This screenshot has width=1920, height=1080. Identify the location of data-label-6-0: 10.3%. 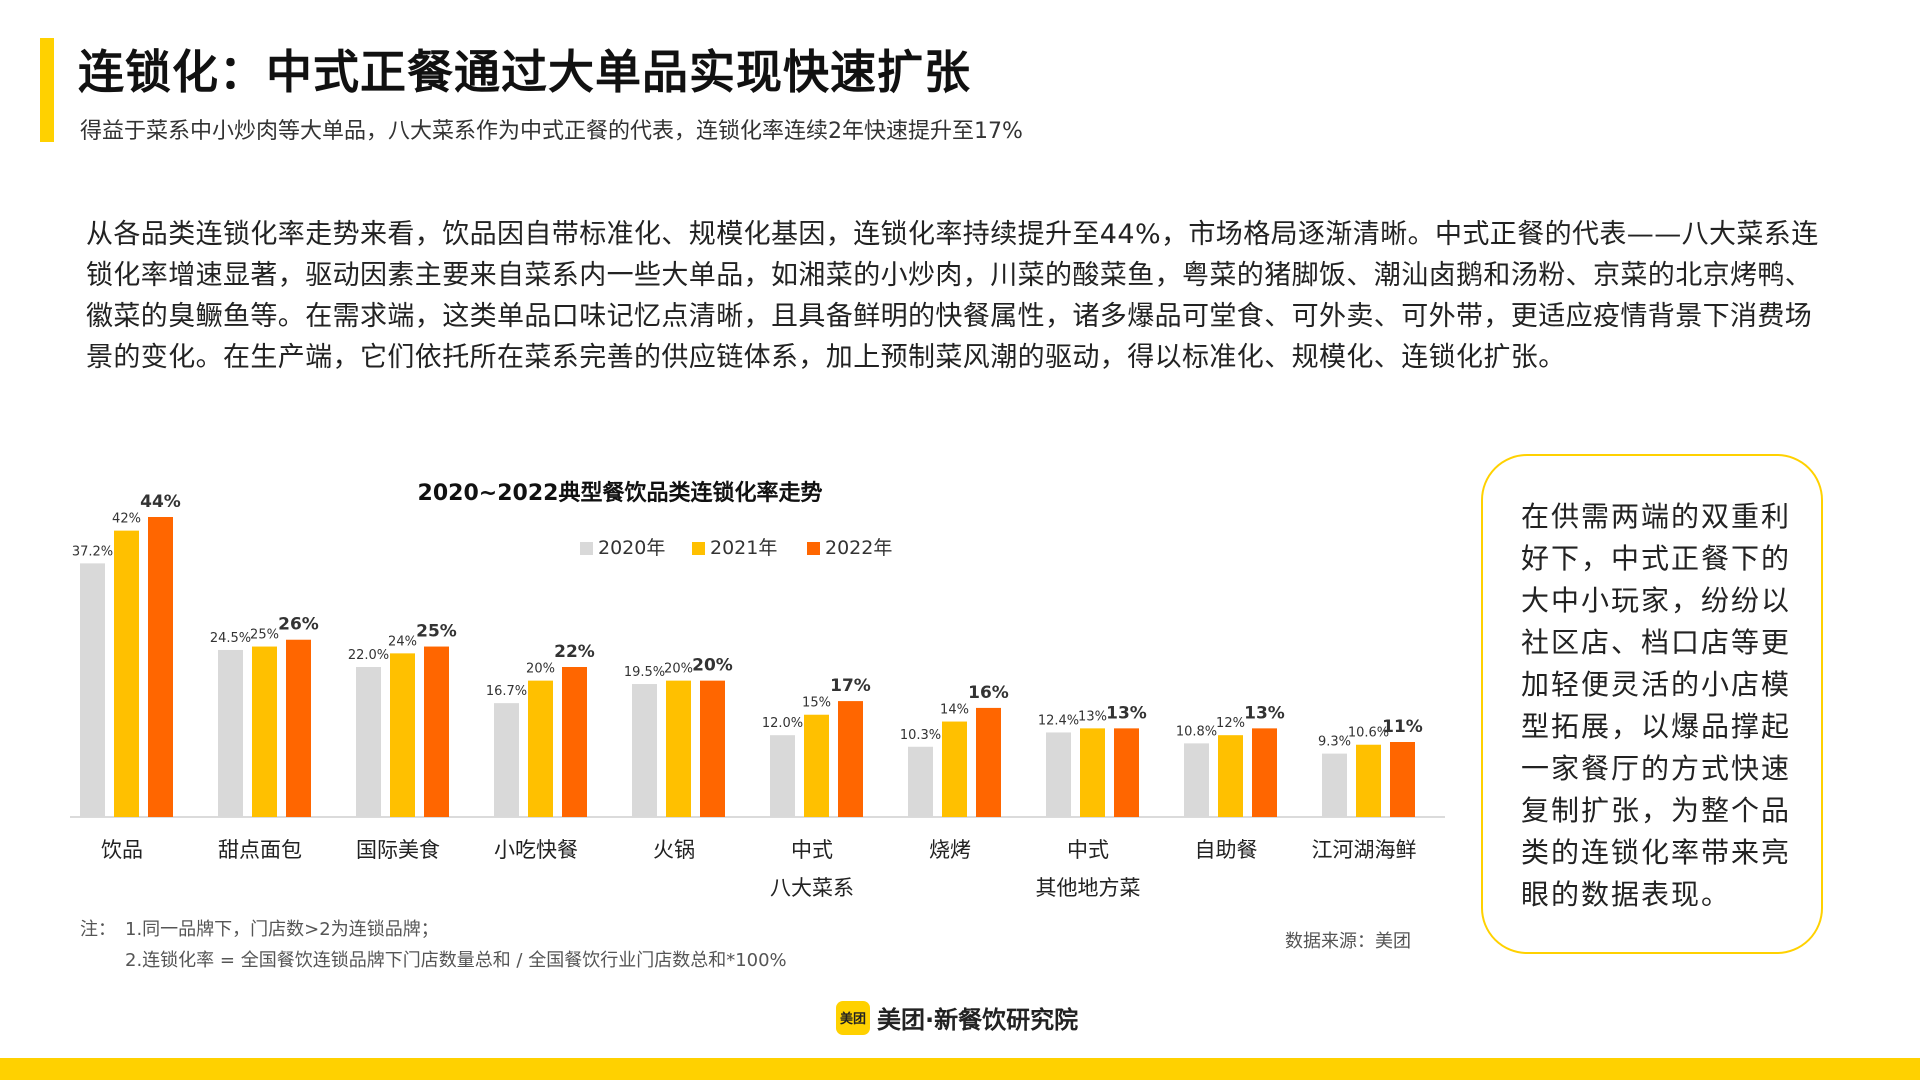
(920, 735).